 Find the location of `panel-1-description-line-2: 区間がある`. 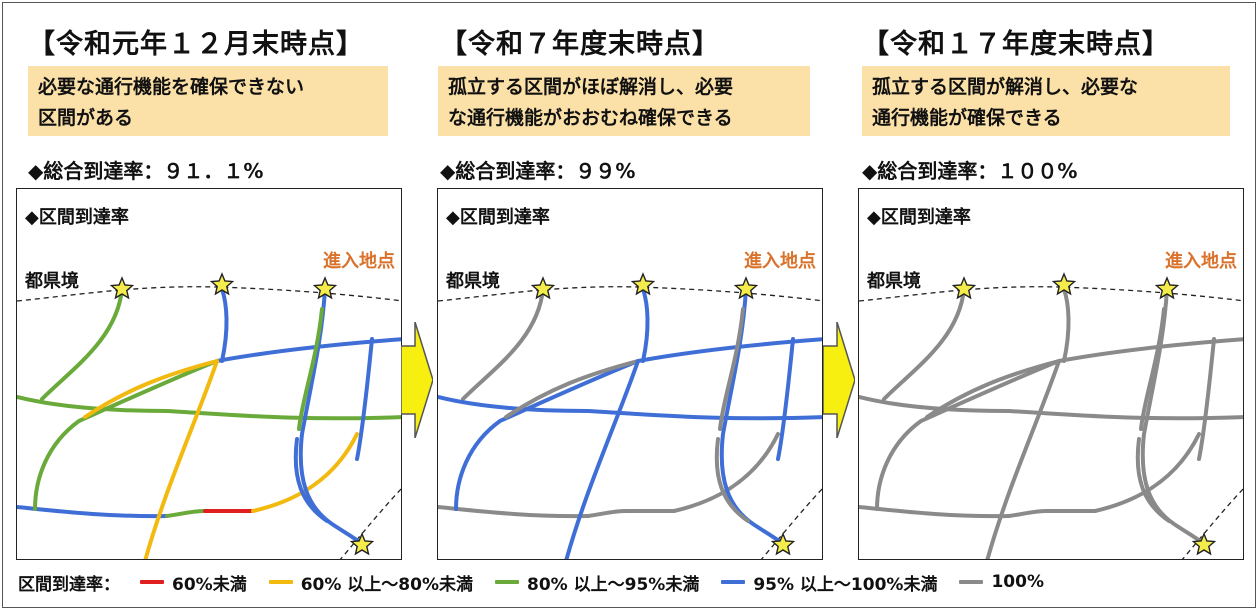

panel-1-description-line-2: 区間がある is located at coordinates (208, 118).